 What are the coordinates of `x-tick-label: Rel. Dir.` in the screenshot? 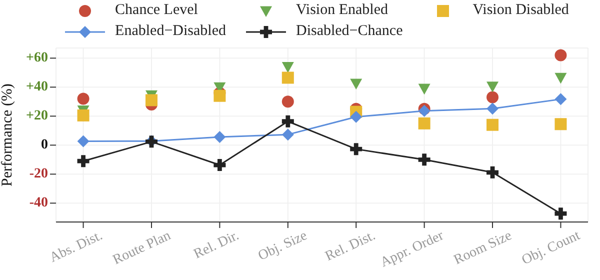 It's located at (217, 245).